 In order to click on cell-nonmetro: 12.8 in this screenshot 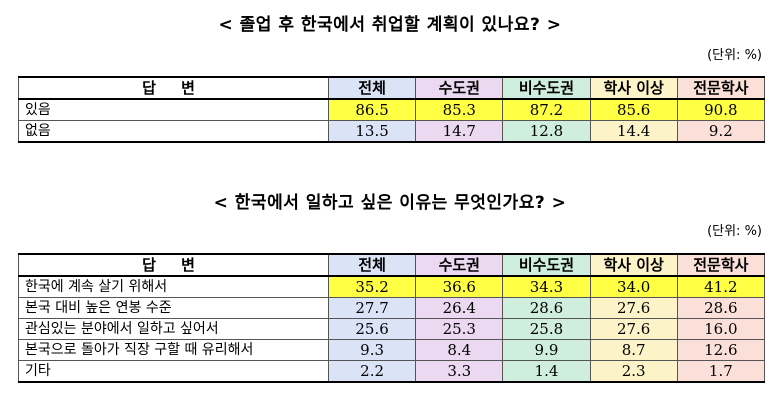, I will do `click(546, 131)`.